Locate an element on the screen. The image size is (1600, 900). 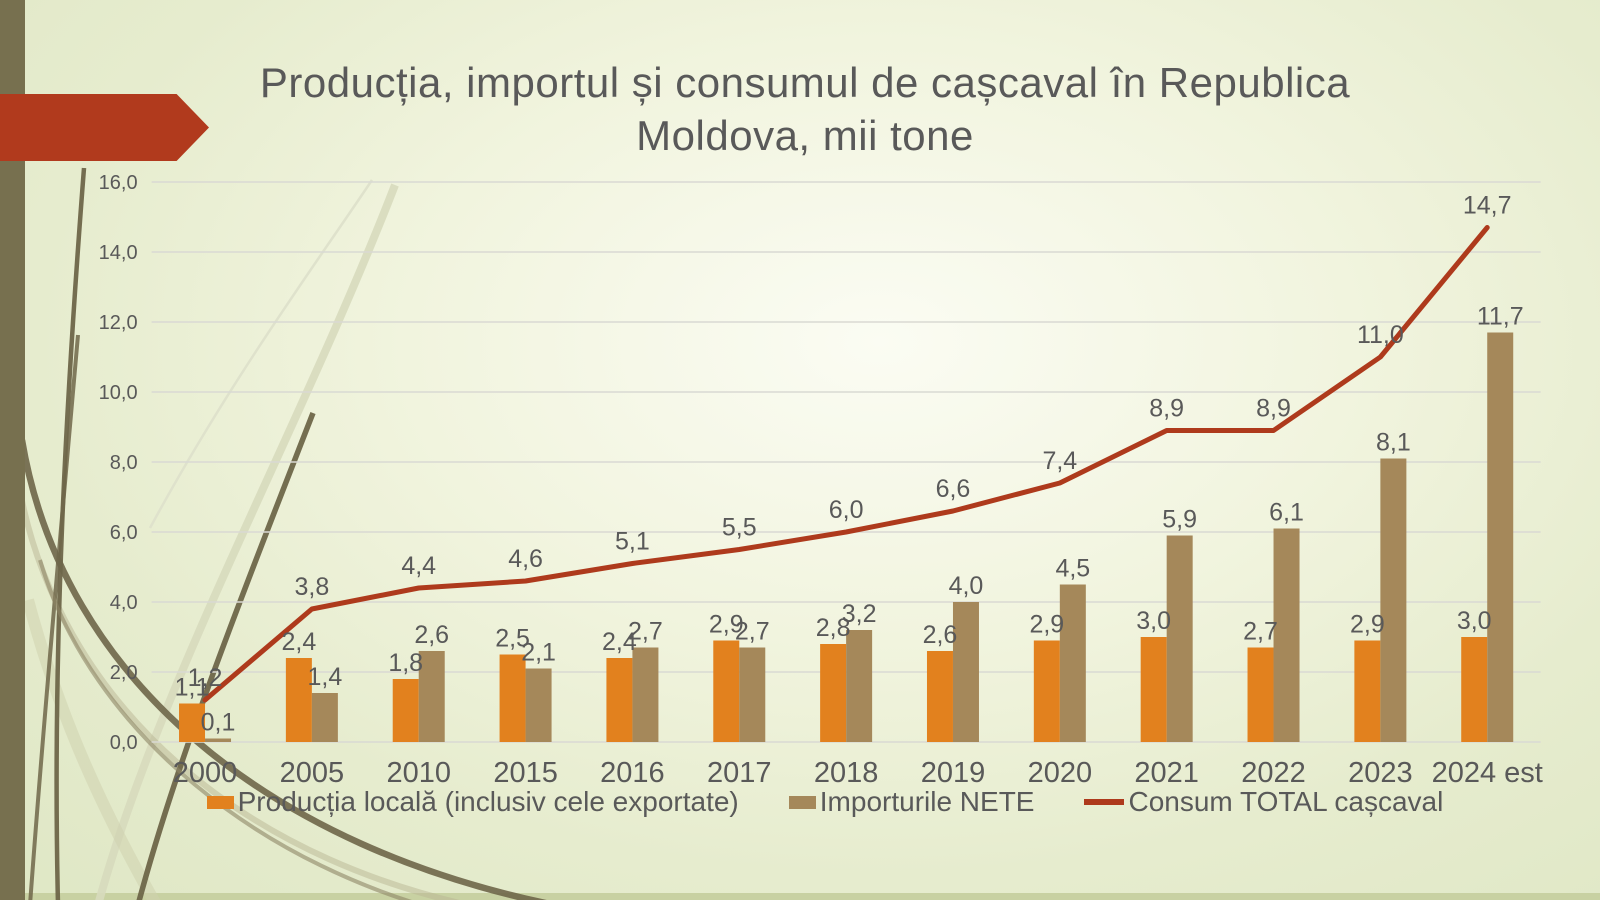
svg-text: 2018 is located at coordinates (846, 773).